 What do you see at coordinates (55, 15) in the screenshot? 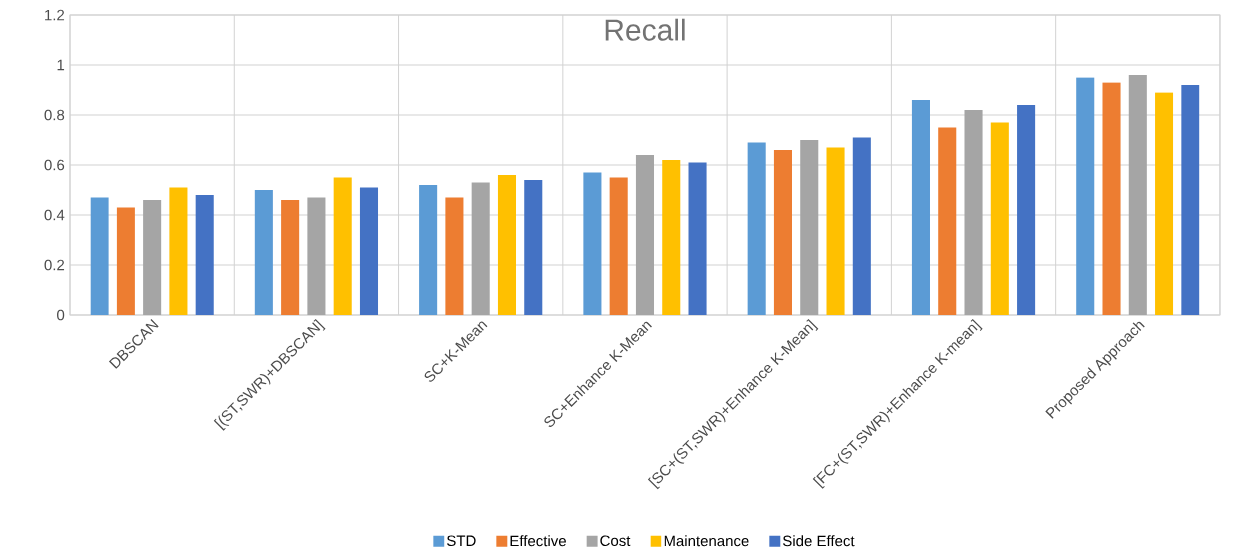
I see `y-tick-label: 1.2` at bounding box center [55, 15].